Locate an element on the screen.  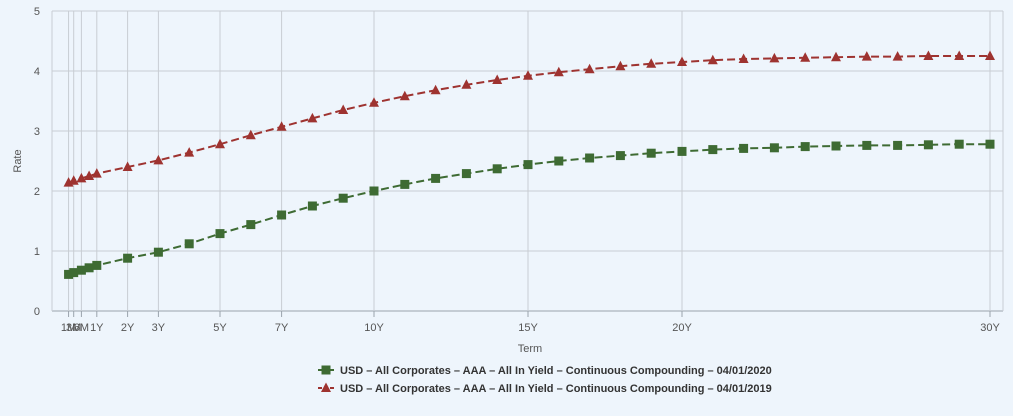
y-tick-label: 0 is located at coordinates (37, 312).